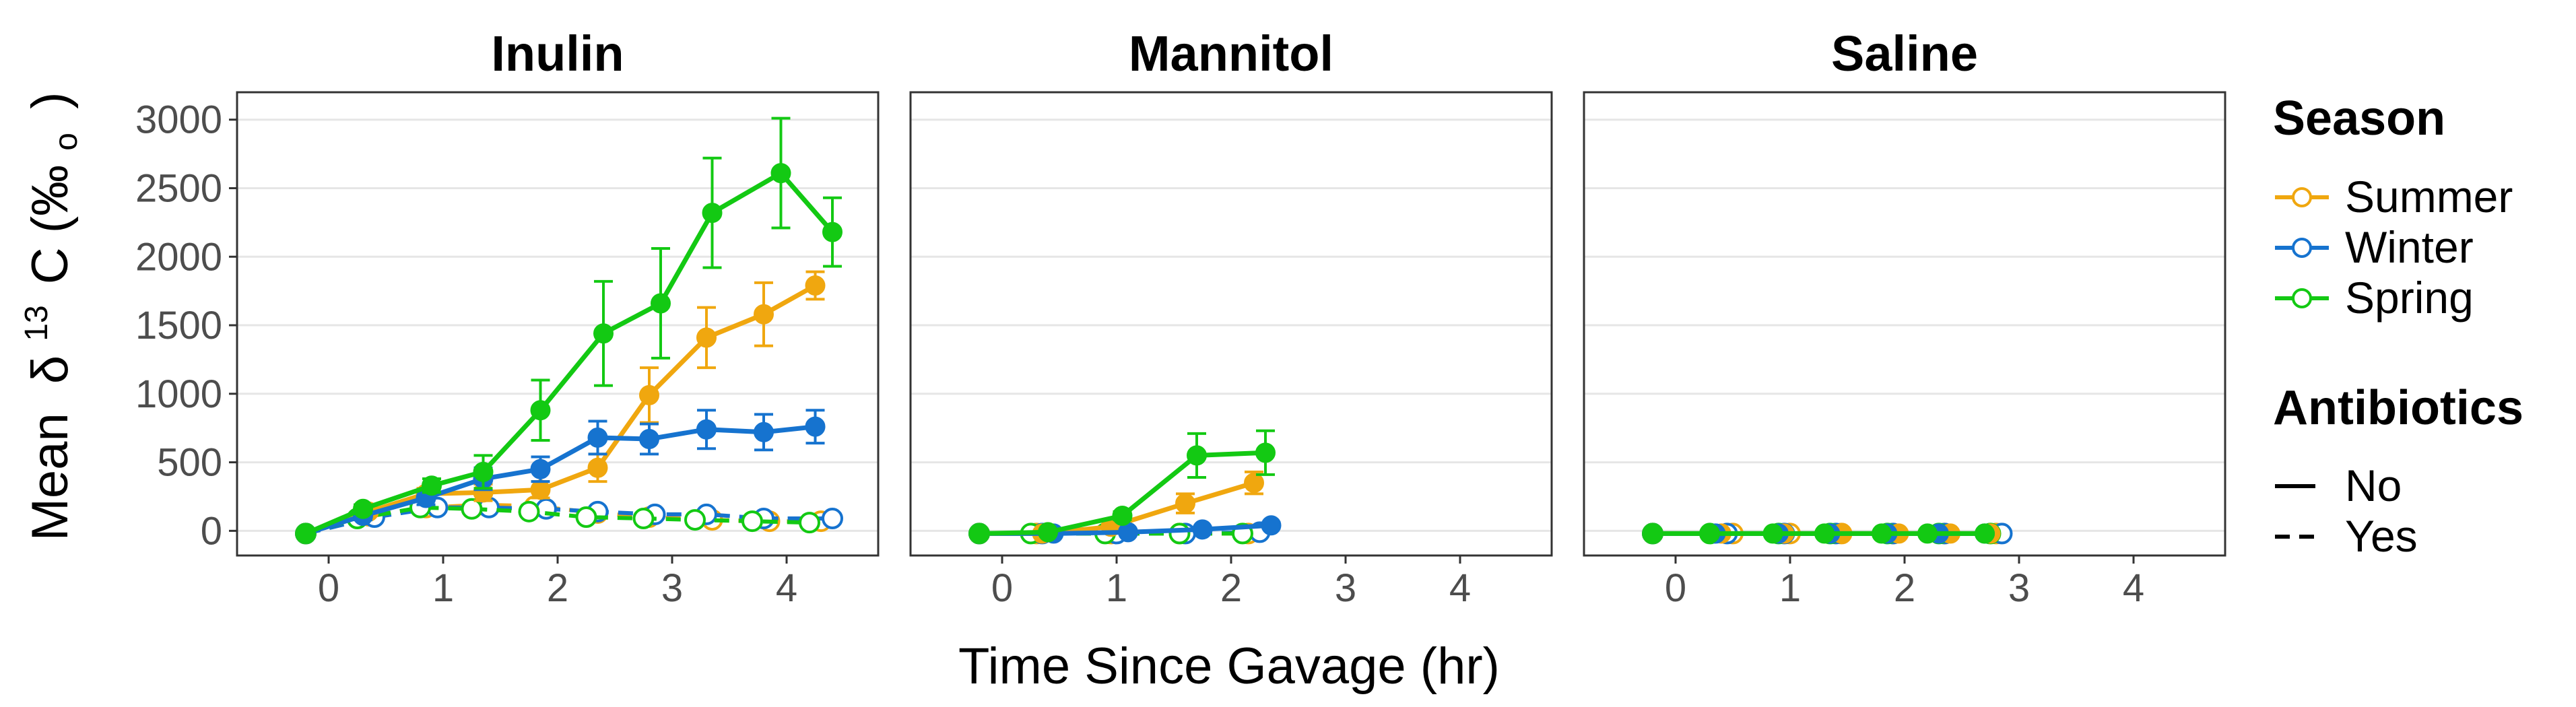  Describe the element at coordinates (2409, 298) in the screenshot. I see `legend-label: Spring` at that location.